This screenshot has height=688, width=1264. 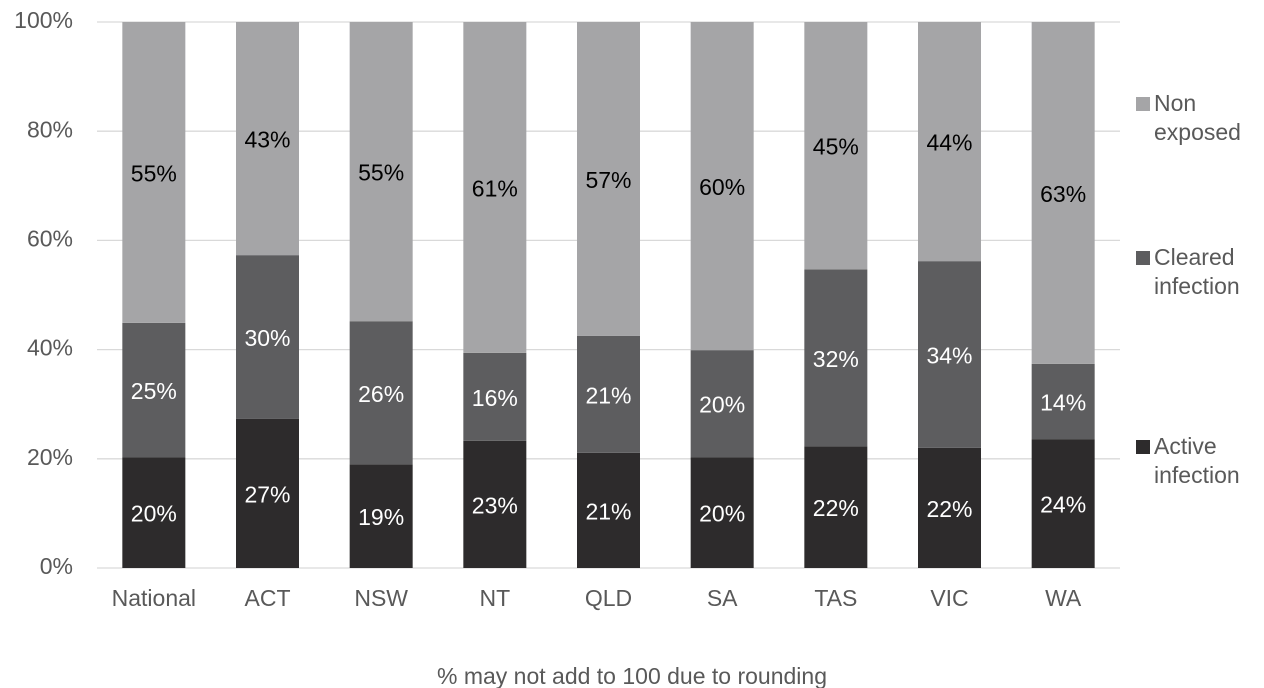 I want to click on x-tick-label: National, so click(x=154, y=598).